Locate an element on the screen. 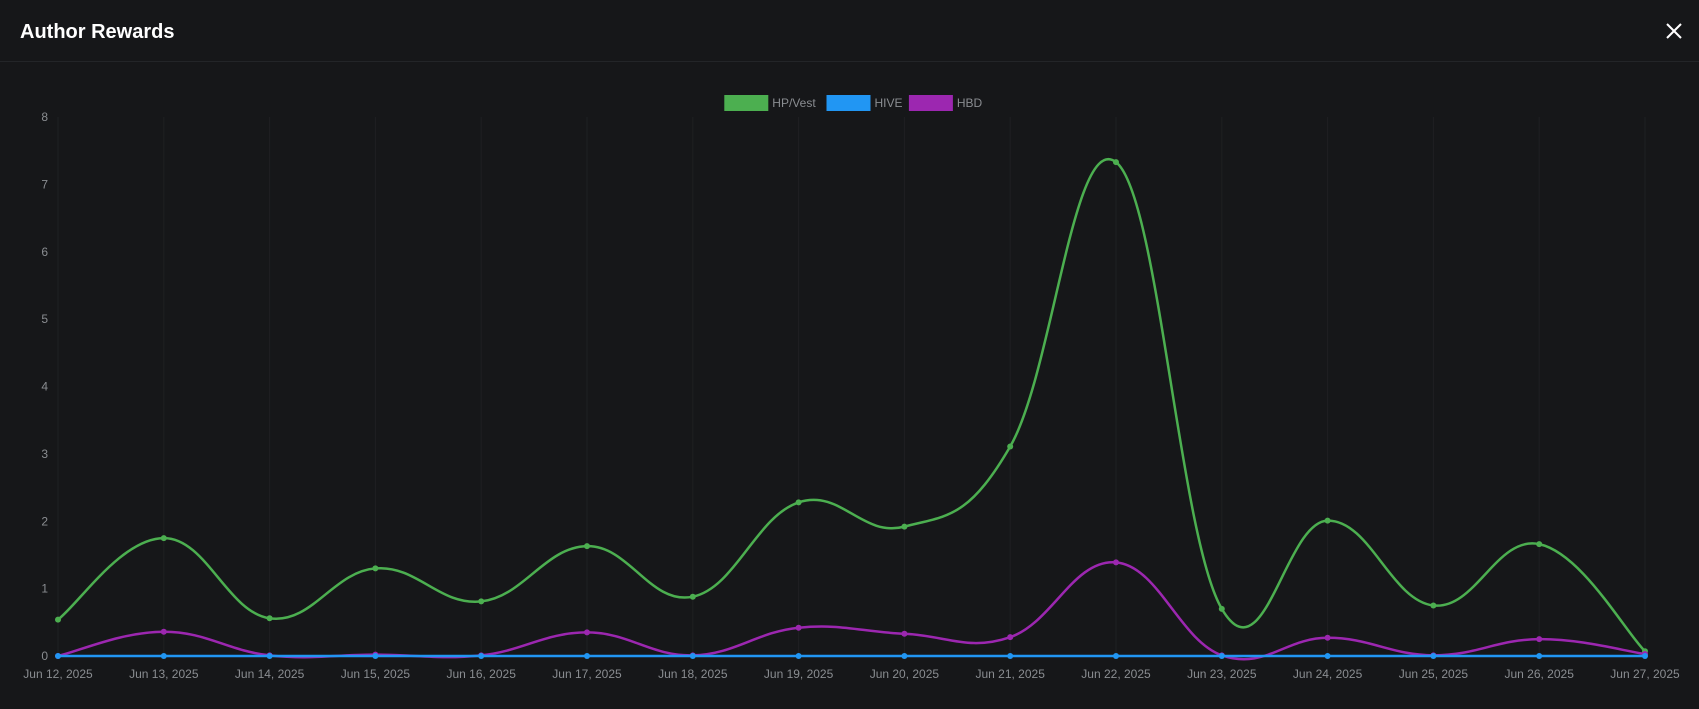 This screenshot has width=1699, height=709. legend-label: HP/Vest is located at coordinates (794, 103).